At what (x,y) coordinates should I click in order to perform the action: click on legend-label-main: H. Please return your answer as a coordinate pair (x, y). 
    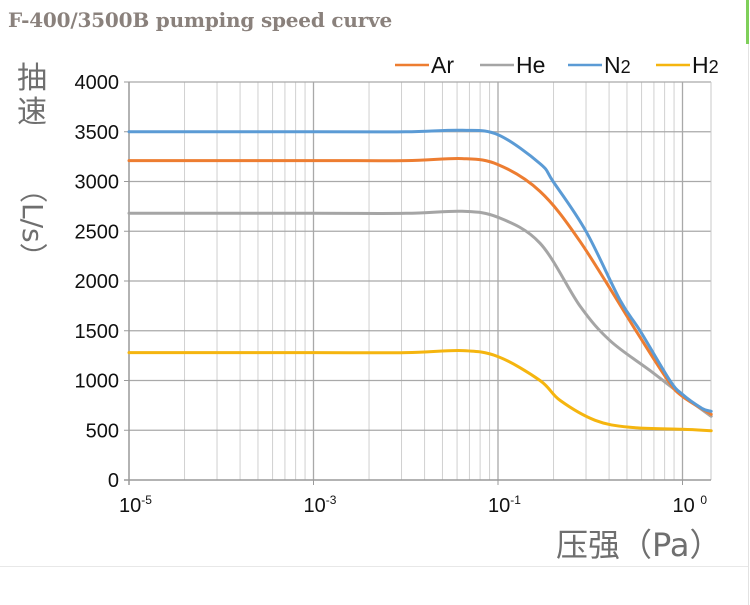
    Looking at the image, I should click on (700, 65).